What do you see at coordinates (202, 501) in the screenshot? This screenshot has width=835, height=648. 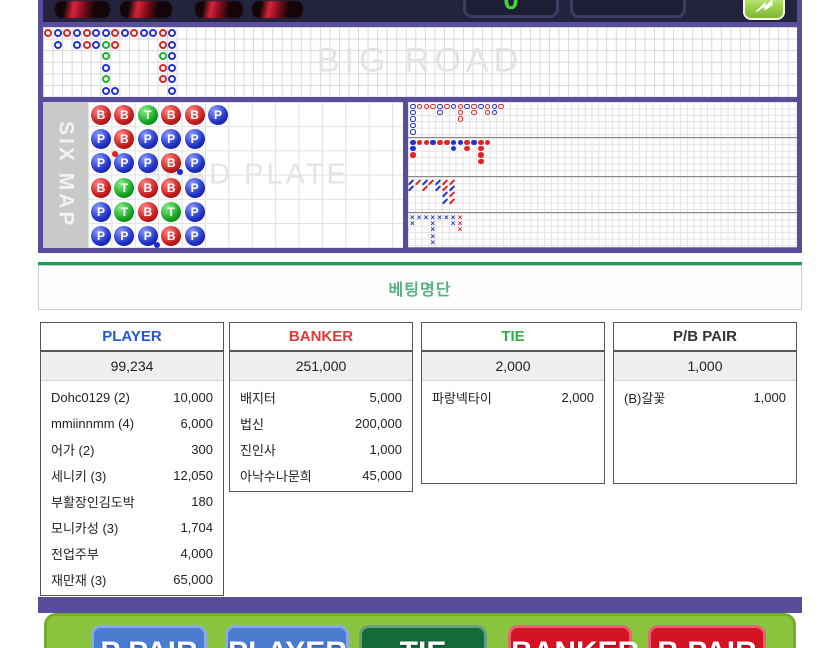 I see `bet-amount: 180` at bounding box center [202, 501].